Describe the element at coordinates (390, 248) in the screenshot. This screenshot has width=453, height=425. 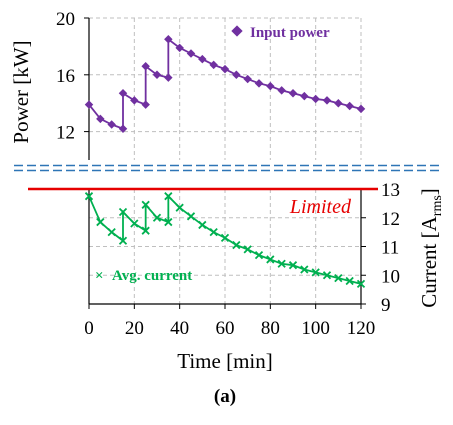
I see `lower-y-tick-label: 11` at that location.